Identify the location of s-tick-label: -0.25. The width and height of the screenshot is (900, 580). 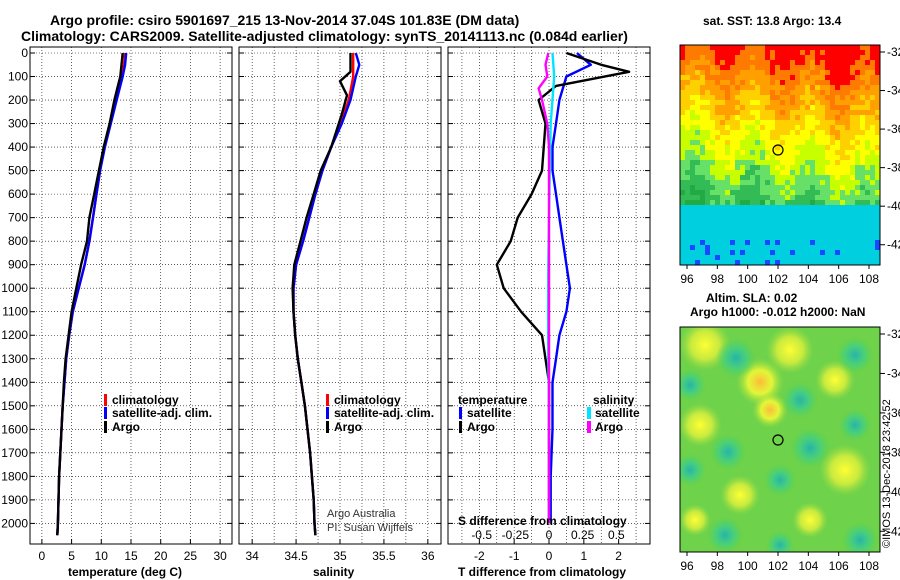
(516, 535).